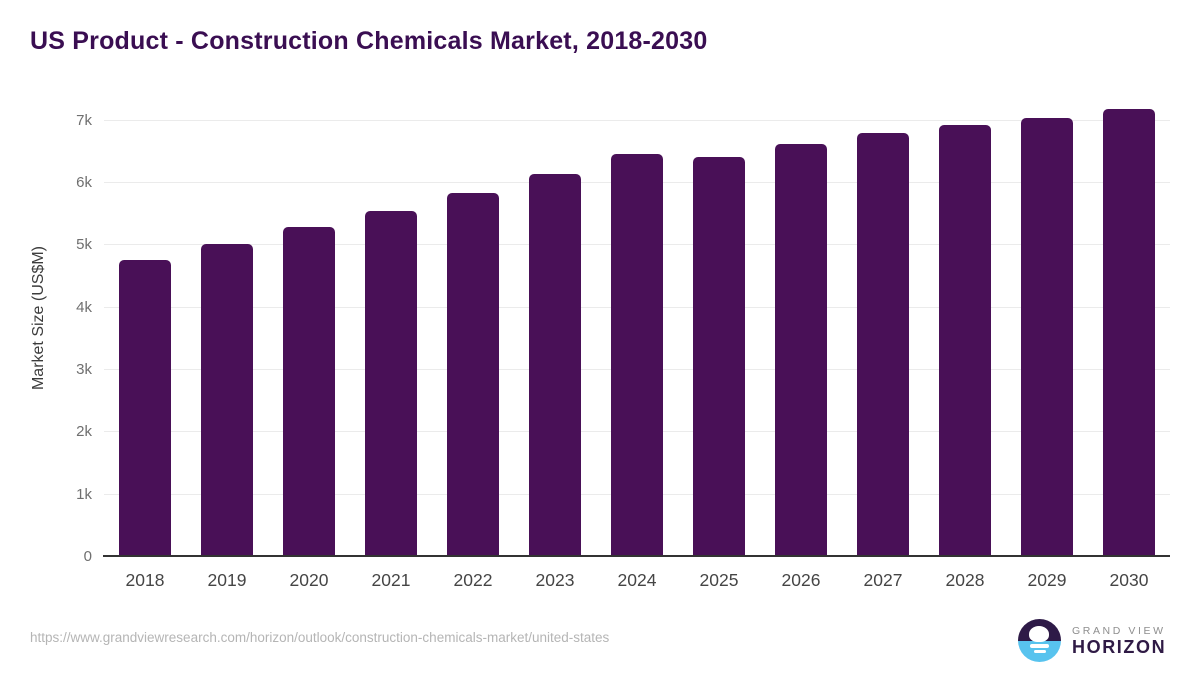  Describe the element at coordinates (473, 580) in the screenshot. I see `x-tick-label-2022: 2022` at that location.